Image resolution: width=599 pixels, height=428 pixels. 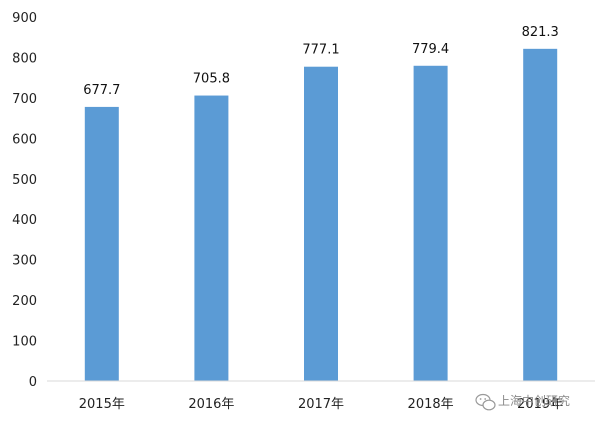 I want to click on y-tick-label: 0, so click(x=33, y=382).